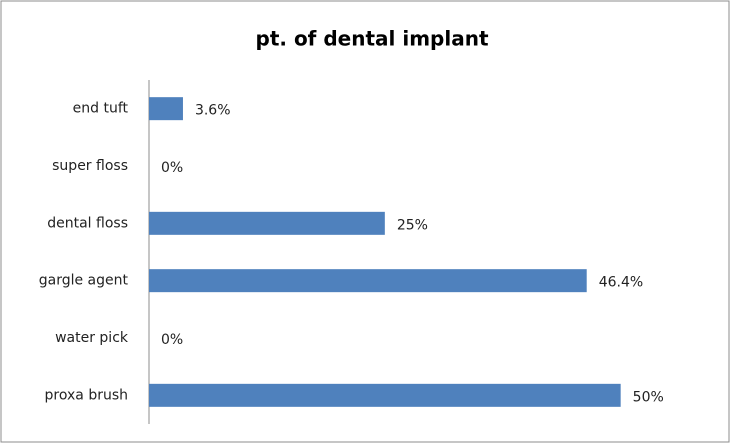 The width and height of the screenshot is (731, 444). I want to click on data-label: 3.6%, so click(213, 111).